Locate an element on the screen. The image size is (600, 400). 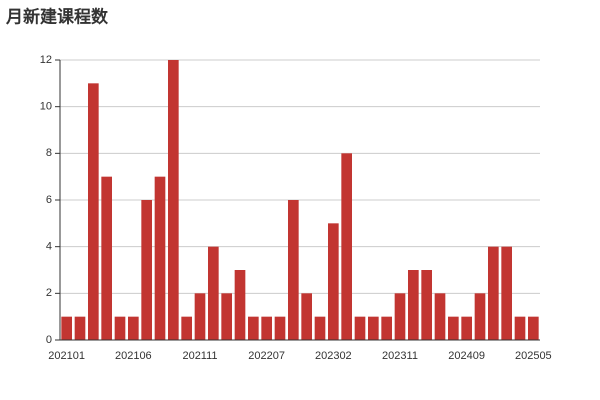
chart-title: 月新建课程数 is located at coordinates (57, 16).